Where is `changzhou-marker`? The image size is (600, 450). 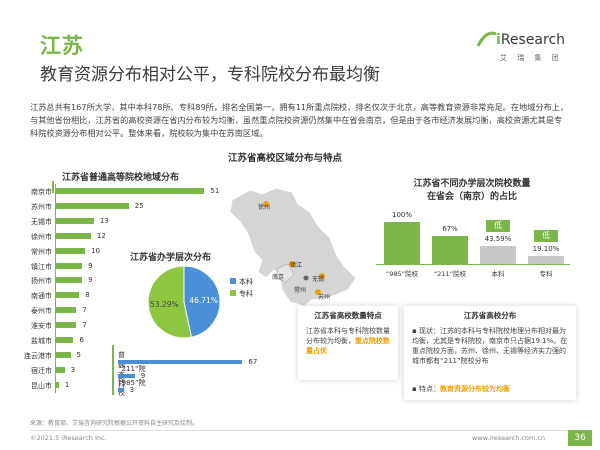
changzhou-marker is located at coordinates (306, 278).